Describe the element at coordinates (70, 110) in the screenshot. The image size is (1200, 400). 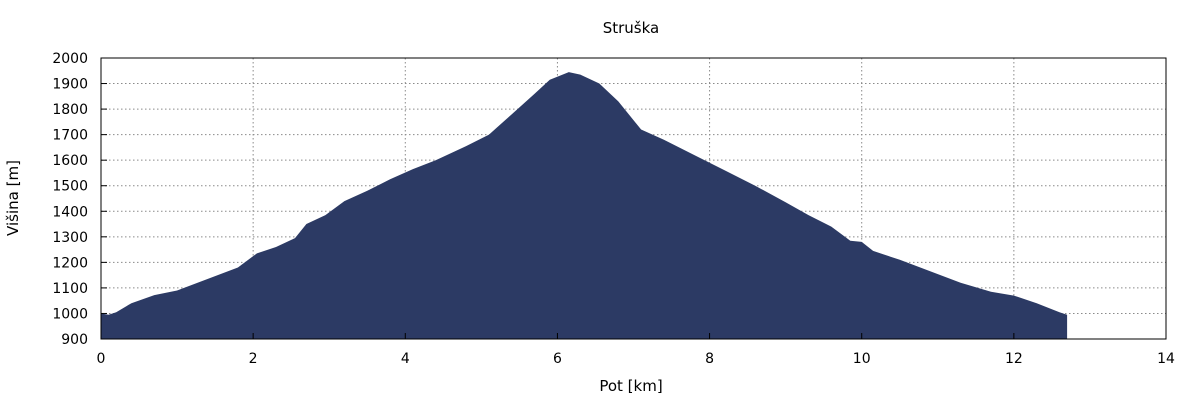
I see `y-tick-label: 1800` at that location.